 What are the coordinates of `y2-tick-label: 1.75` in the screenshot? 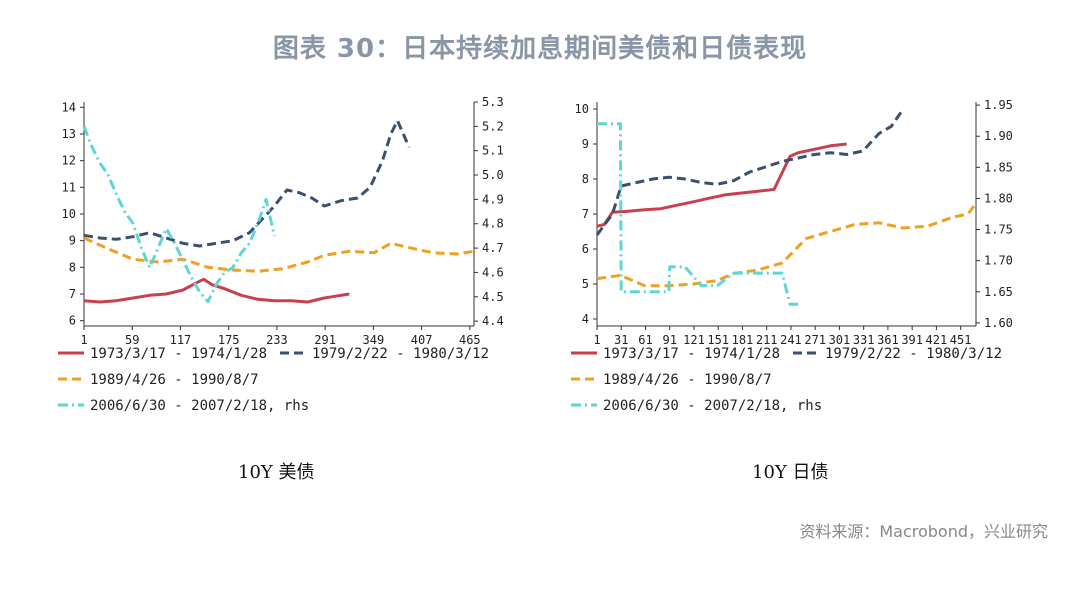 It's located at (998, 230).